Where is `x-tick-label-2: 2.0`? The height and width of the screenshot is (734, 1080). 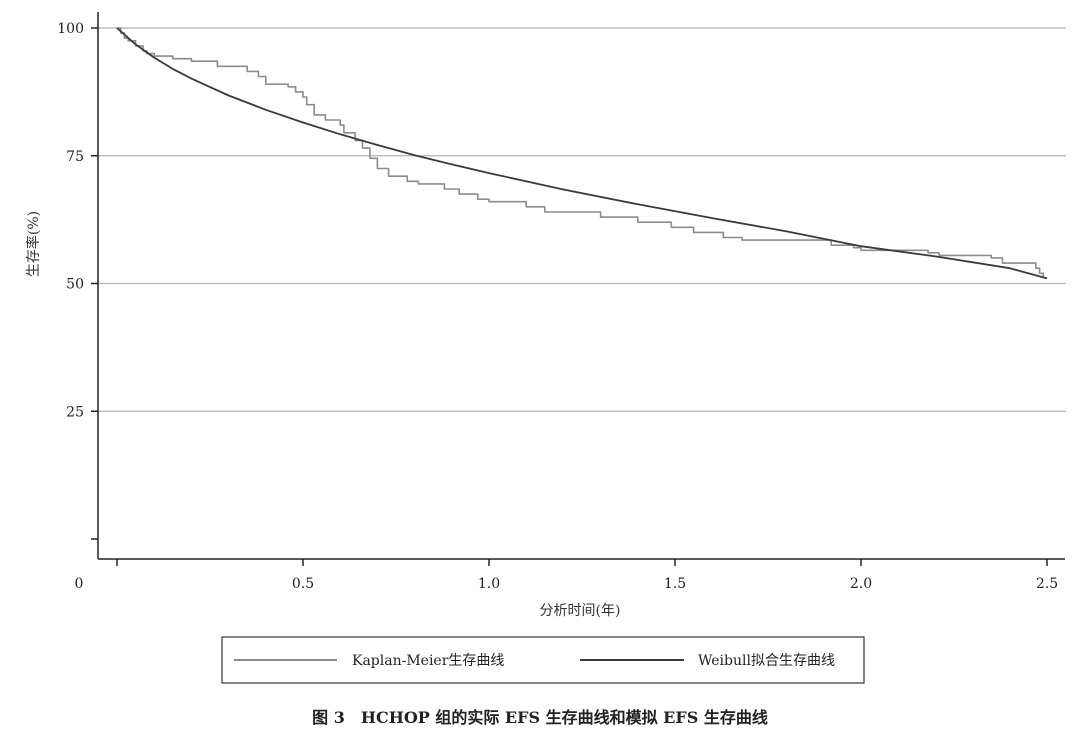
x-tick-label-2: 2.0 is located at coordinates (861, 584).